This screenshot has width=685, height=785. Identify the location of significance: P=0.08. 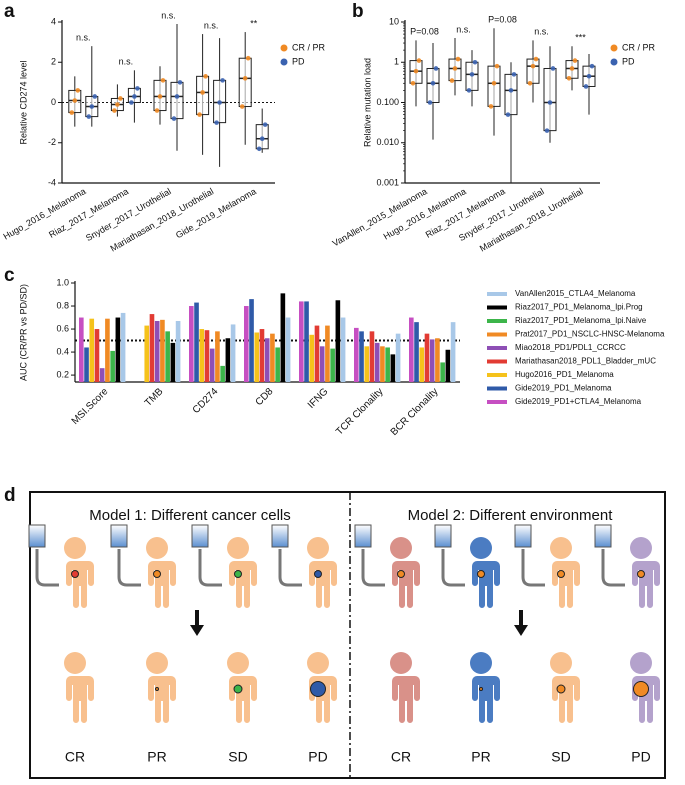
(502, 20).